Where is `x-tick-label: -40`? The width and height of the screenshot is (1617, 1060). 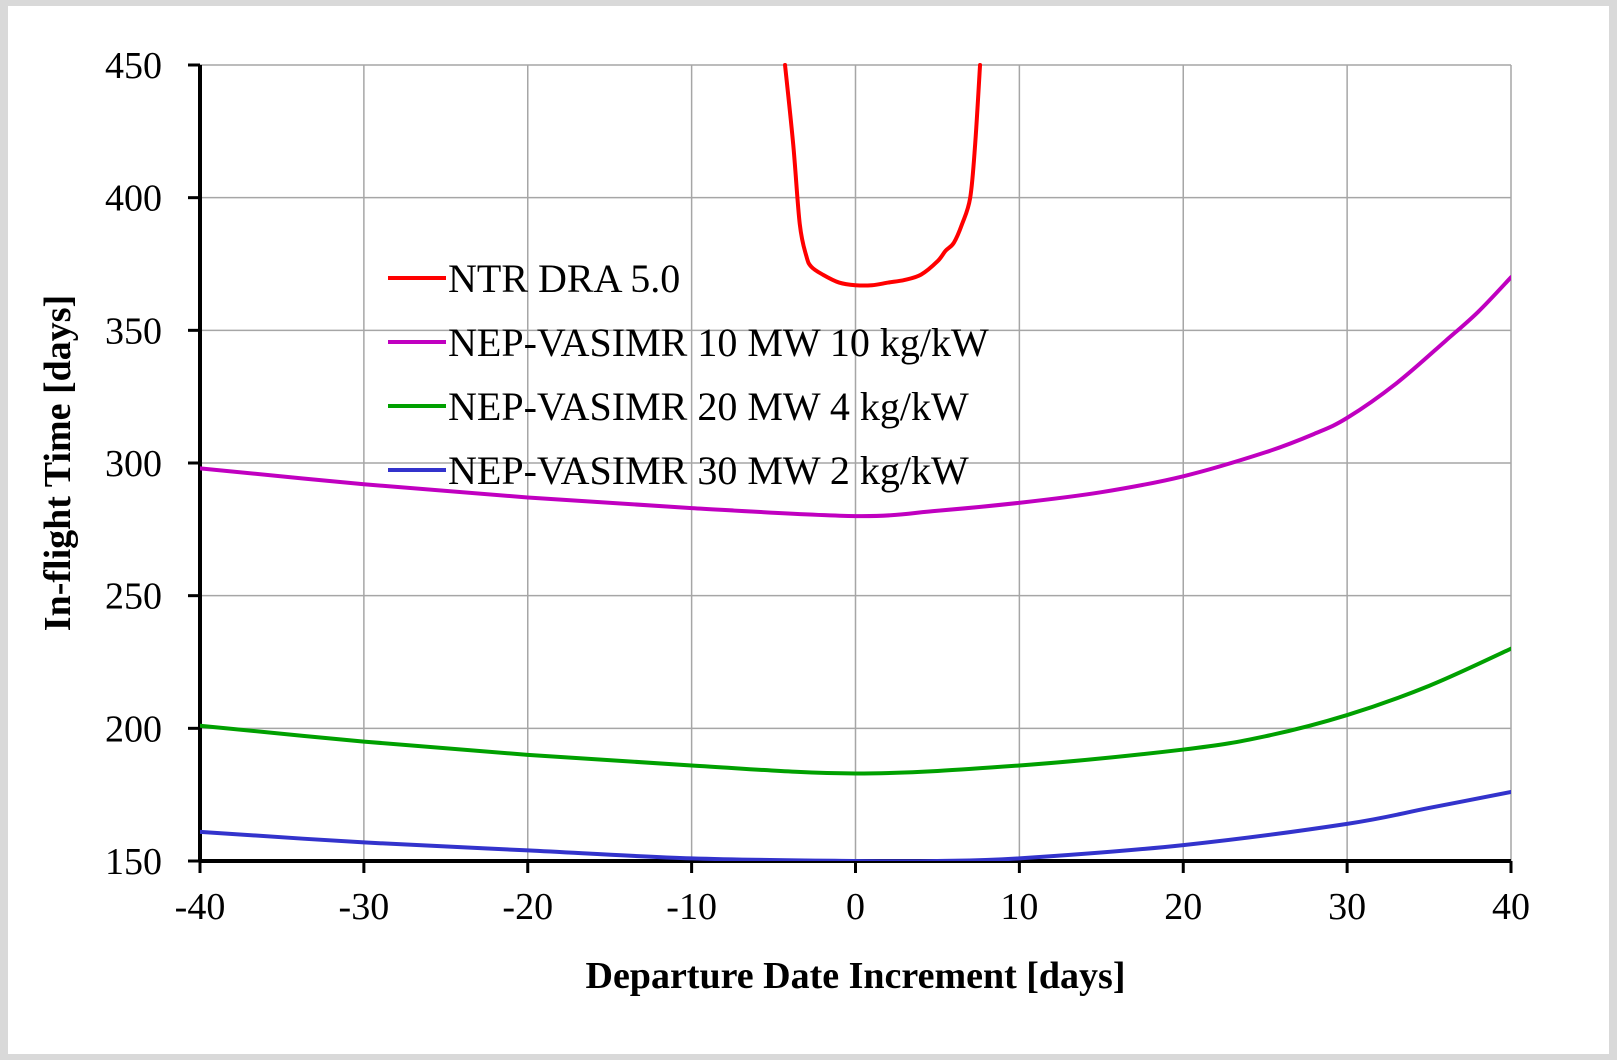 x-tick-label: -40 is located at coordinates (200, 907).